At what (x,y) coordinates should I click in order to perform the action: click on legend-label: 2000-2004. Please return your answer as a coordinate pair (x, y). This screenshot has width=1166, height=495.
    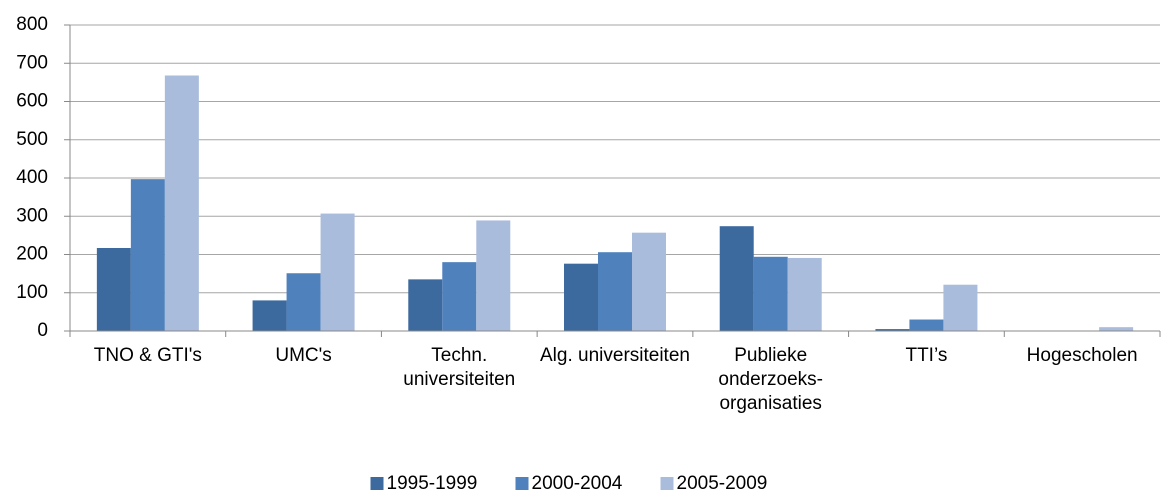
    Looking at the image, I should click on (577, 483).